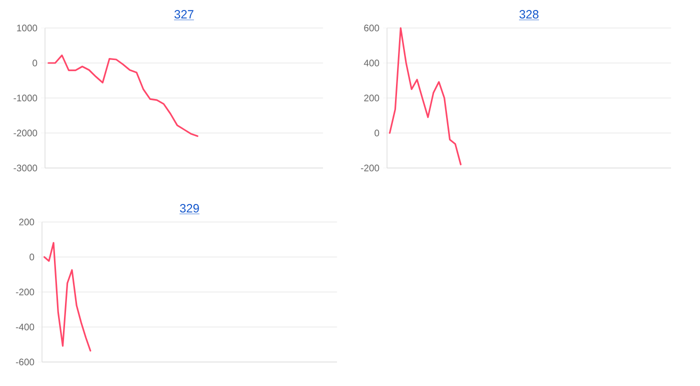 The image size is (700, 386). I want to click on chart-title: 329, so click(189, 208).